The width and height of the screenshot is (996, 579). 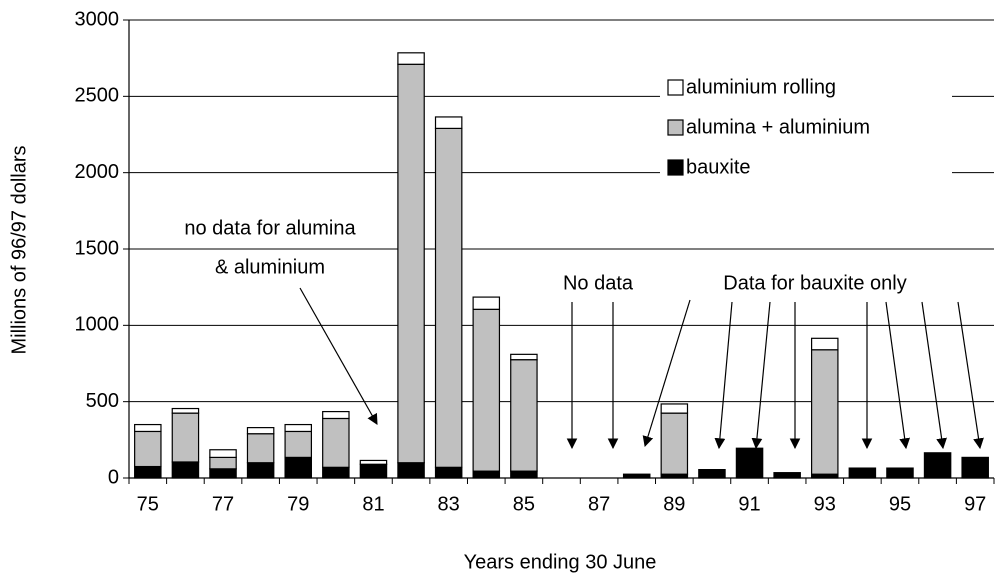 I want to click on x-tick-label: 89, so click(x=674, y=504).